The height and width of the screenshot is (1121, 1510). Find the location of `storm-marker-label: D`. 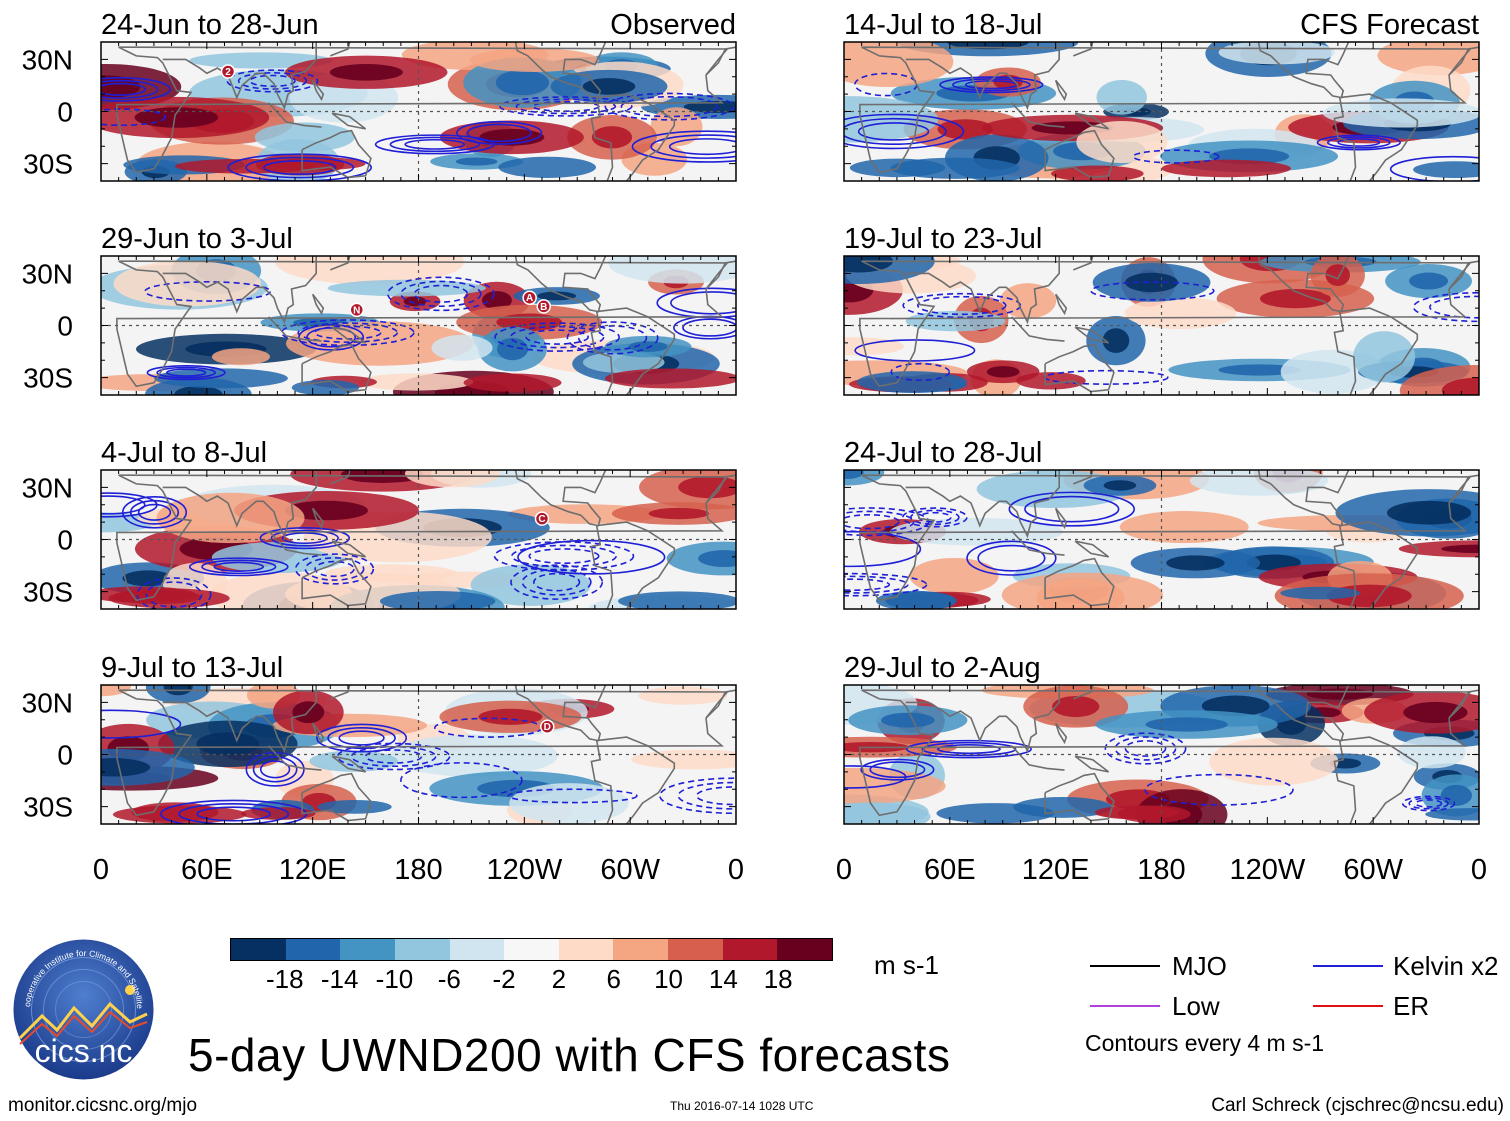

storm-marker-label: D is located at coordinates (547, 727).